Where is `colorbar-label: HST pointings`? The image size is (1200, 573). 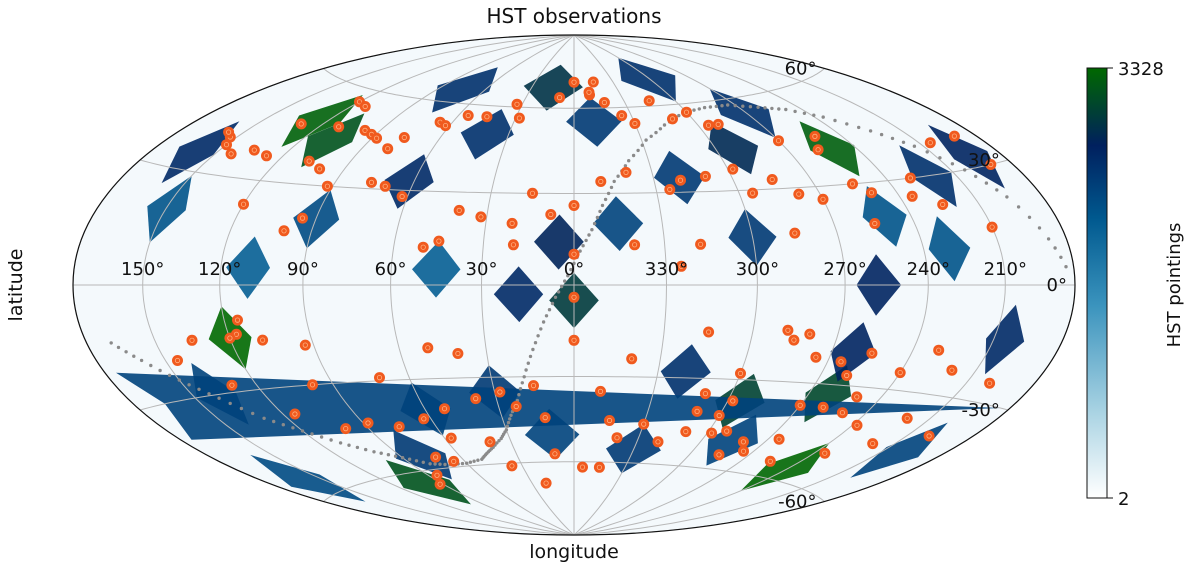 colorbar-label: HST pointings is located at coordinates (1174, 285).